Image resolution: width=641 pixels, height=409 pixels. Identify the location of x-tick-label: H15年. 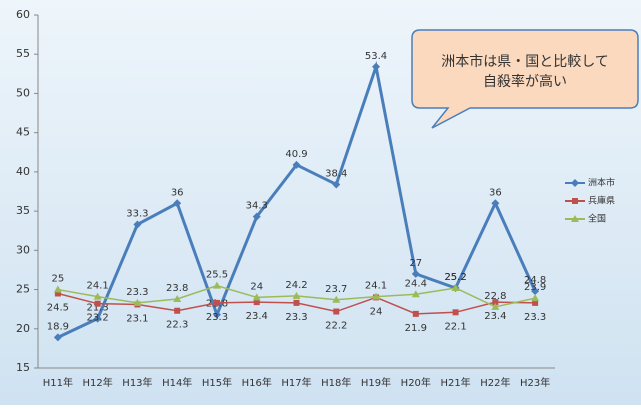
(217, 382).